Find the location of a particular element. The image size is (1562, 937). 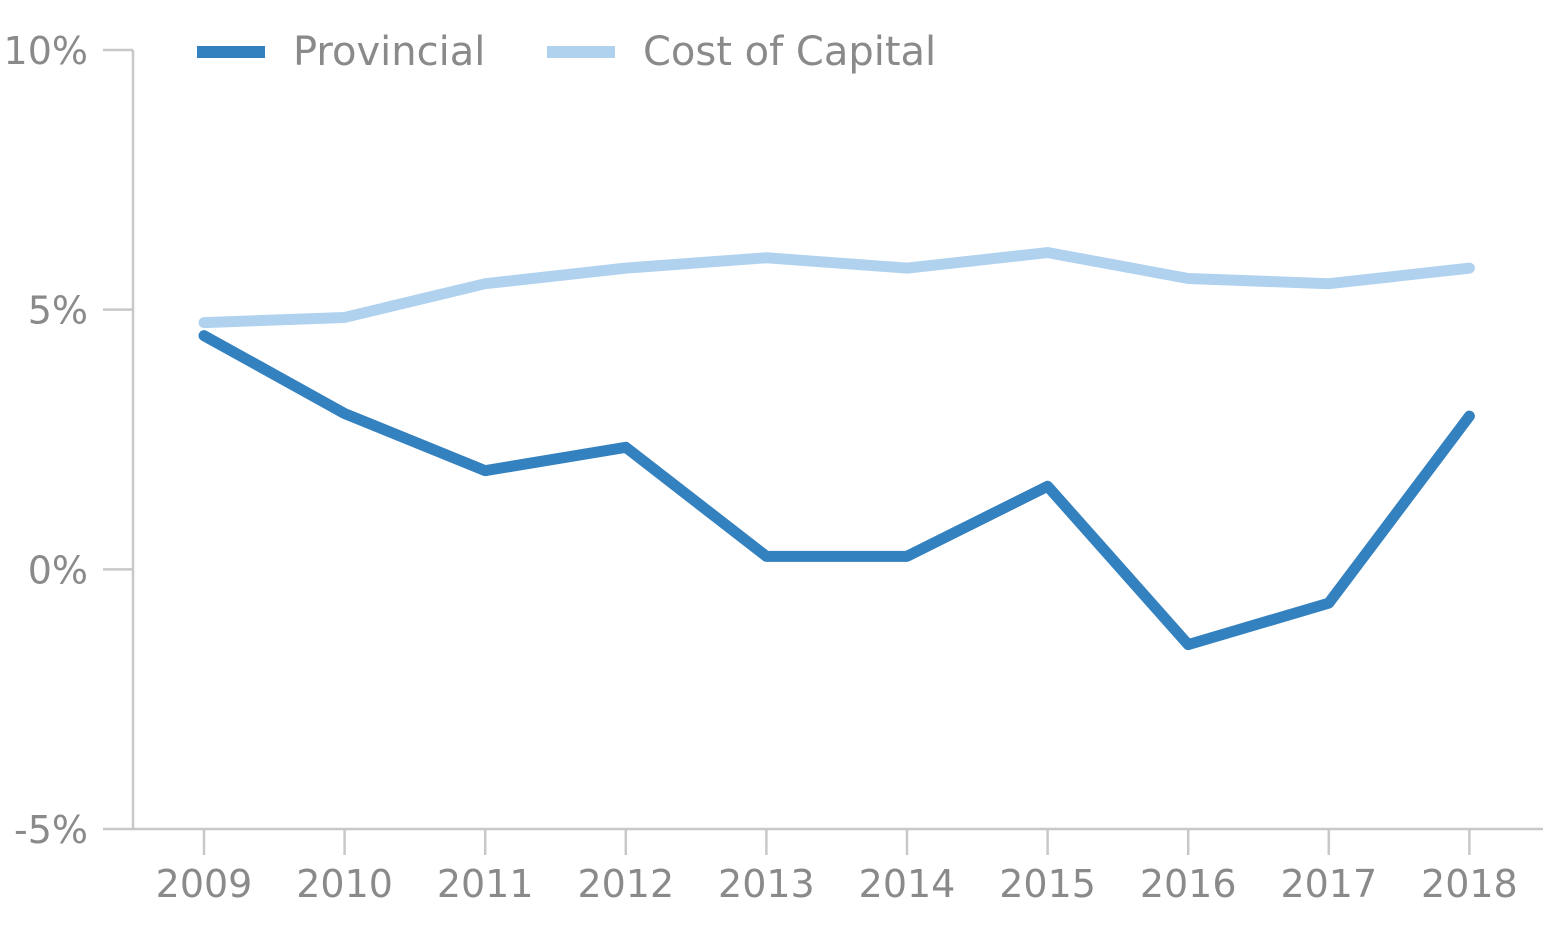

x-tick-label: 2018 is located at coordinates (1469, 884).